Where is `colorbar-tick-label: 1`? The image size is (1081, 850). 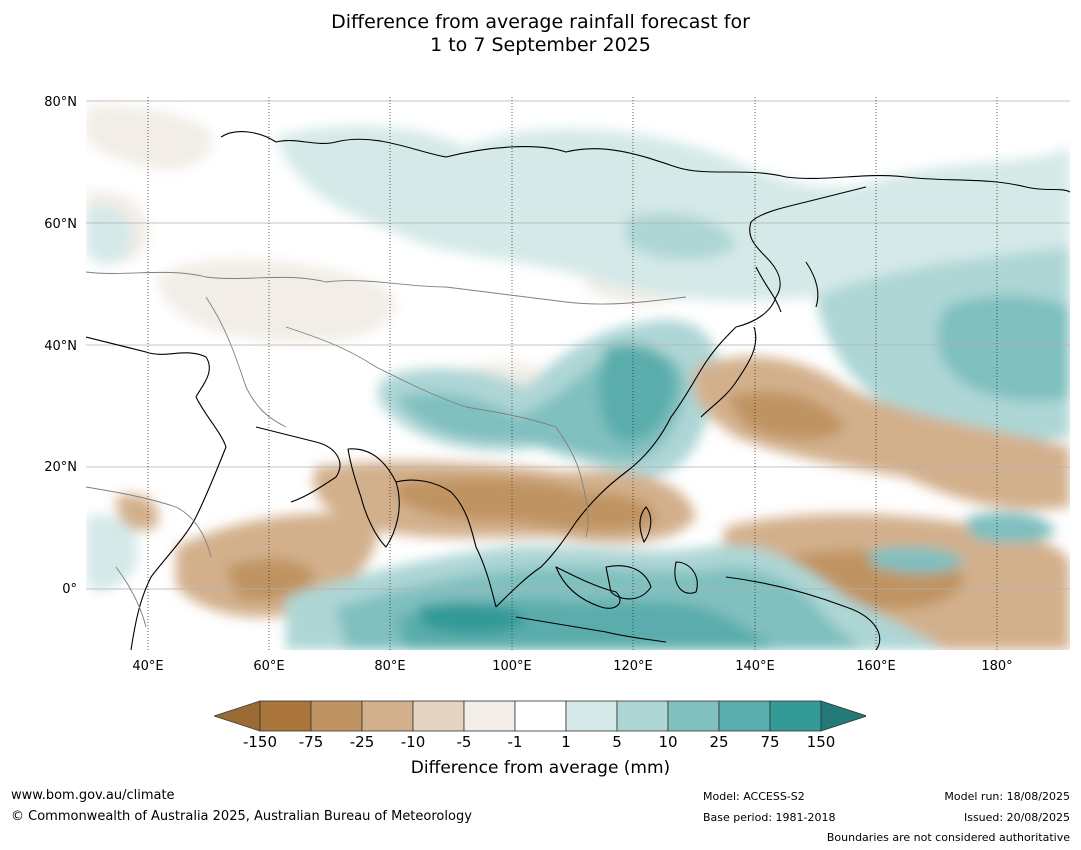 colorbar-tick-label: 1 is located at coordinates (566, 742).